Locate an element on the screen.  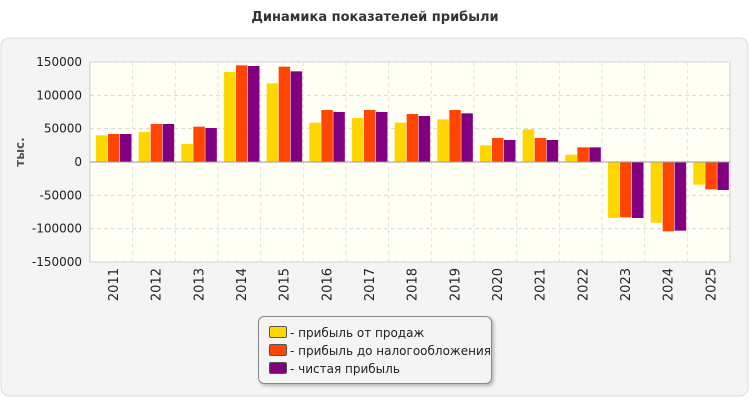
x-tick-label: 2016 is located at coordinates (327, 284).